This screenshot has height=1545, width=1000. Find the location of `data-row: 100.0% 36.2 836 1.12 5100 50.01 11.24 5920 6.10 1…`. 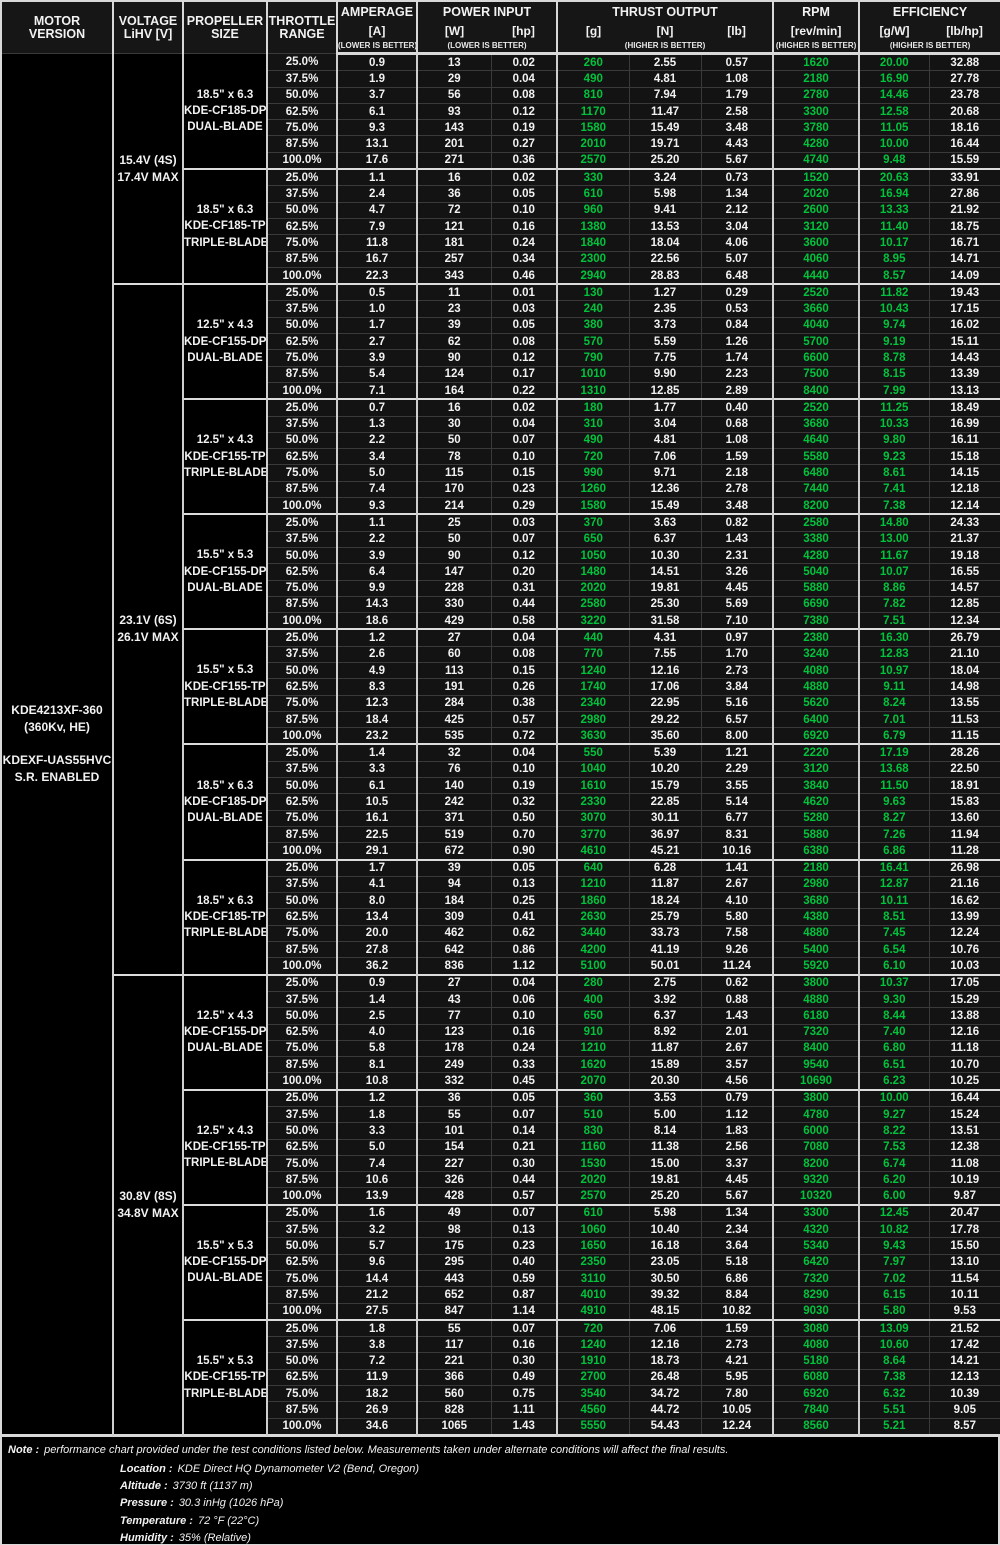

data-row: 100.0% 36.2 836 1.12 5100 50.01 11.24 5920 6.10 1… is located at coordinates (500, 966).